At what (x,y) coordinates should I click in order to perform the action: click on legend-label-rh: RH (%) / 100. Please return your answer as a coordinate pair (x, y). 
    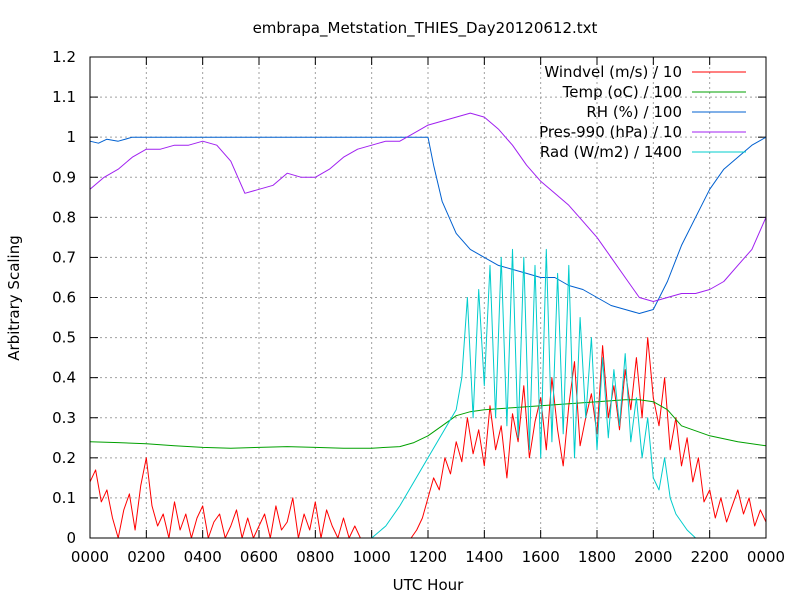
    Looking at the image, I should click on (634, 112).